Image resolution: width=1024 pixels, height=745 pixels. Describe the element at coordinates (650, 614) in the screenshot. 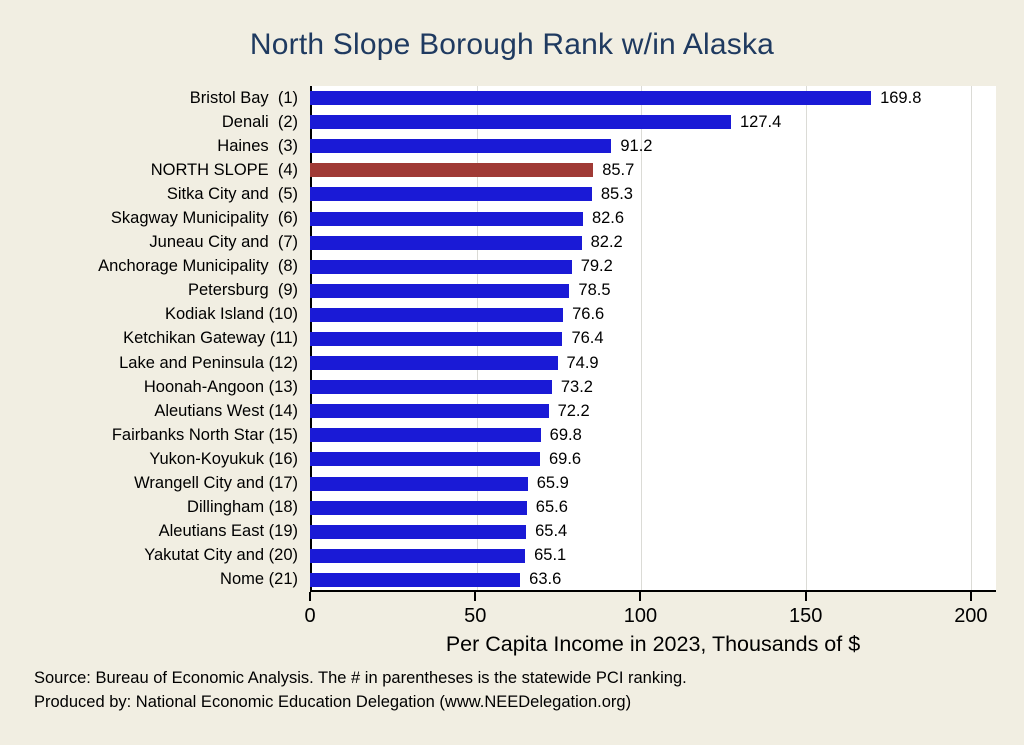

I see `x-axis: 0 50 100 150 200` at that location.